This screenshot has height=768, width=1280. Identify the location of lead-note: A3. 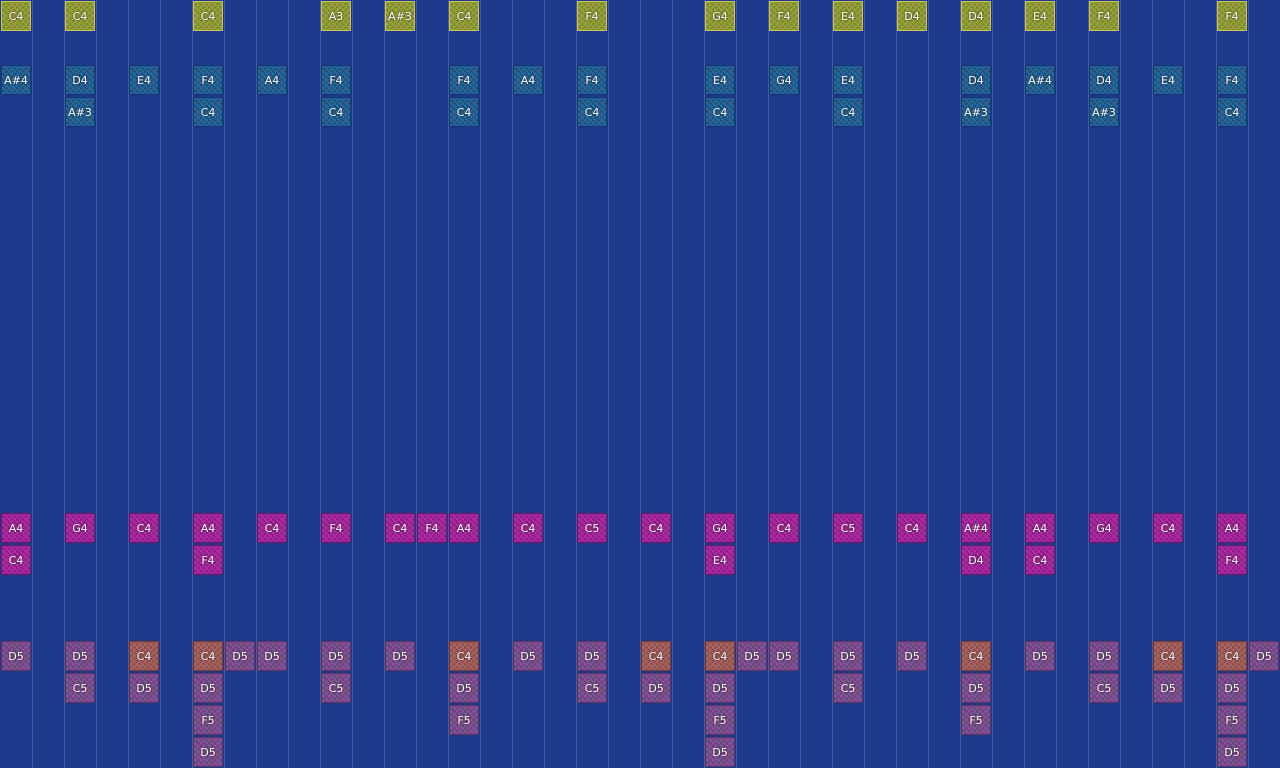
(336, 16).